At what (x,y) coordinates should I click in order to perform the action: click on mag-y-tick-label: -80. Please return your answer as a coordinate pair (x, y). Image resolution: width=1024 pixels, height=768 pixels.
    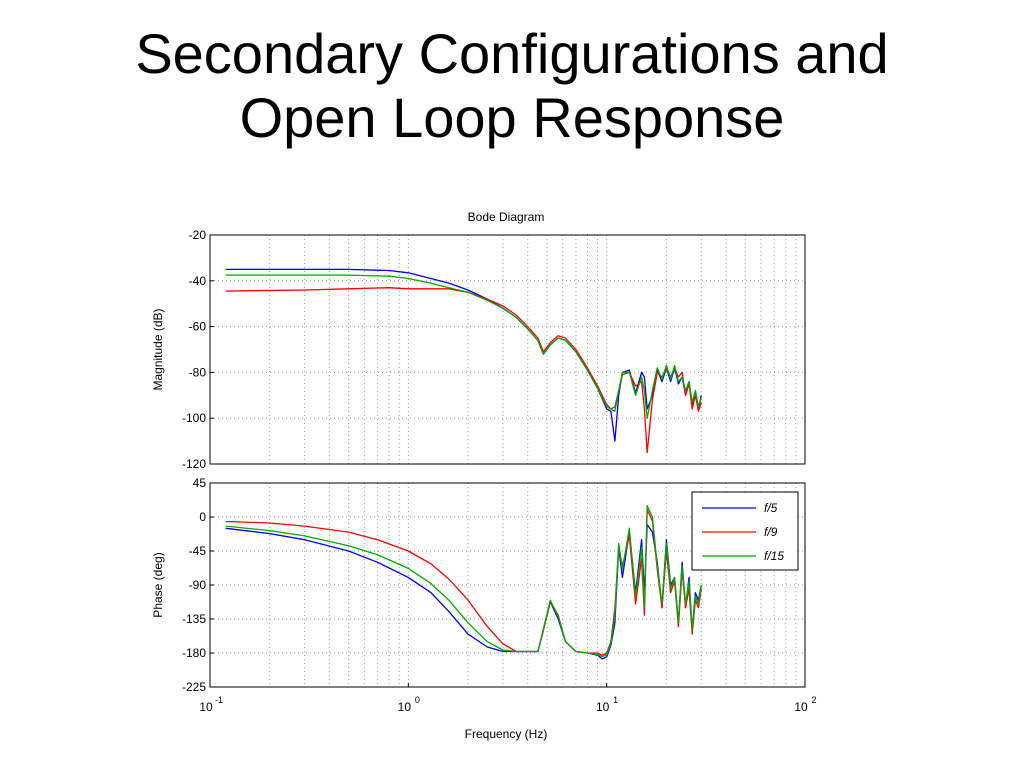
    Looking at the image, I should click on (198, 372).